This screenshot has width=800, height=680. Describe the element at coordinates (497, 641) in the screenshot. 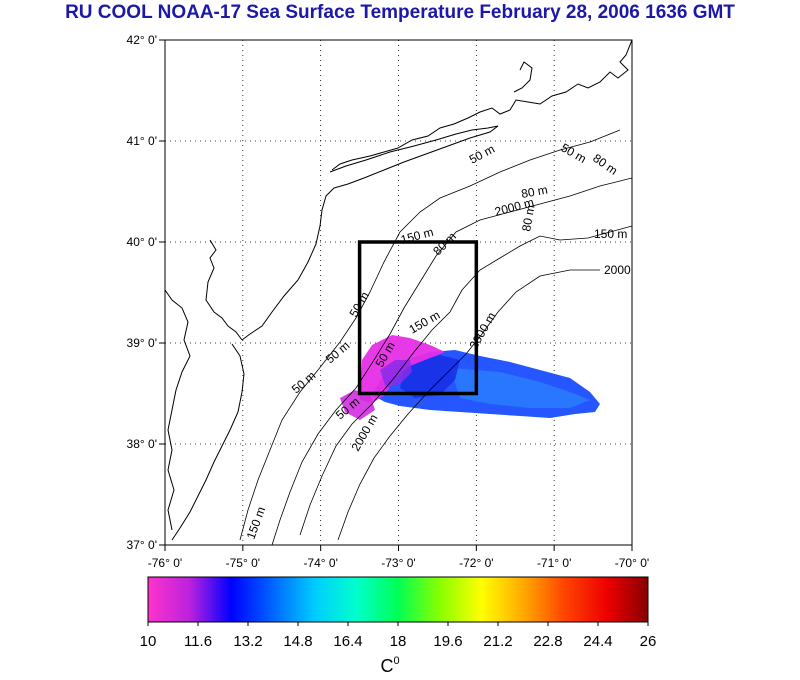

I see `colorbar-tick-label: 21.2` at that location.